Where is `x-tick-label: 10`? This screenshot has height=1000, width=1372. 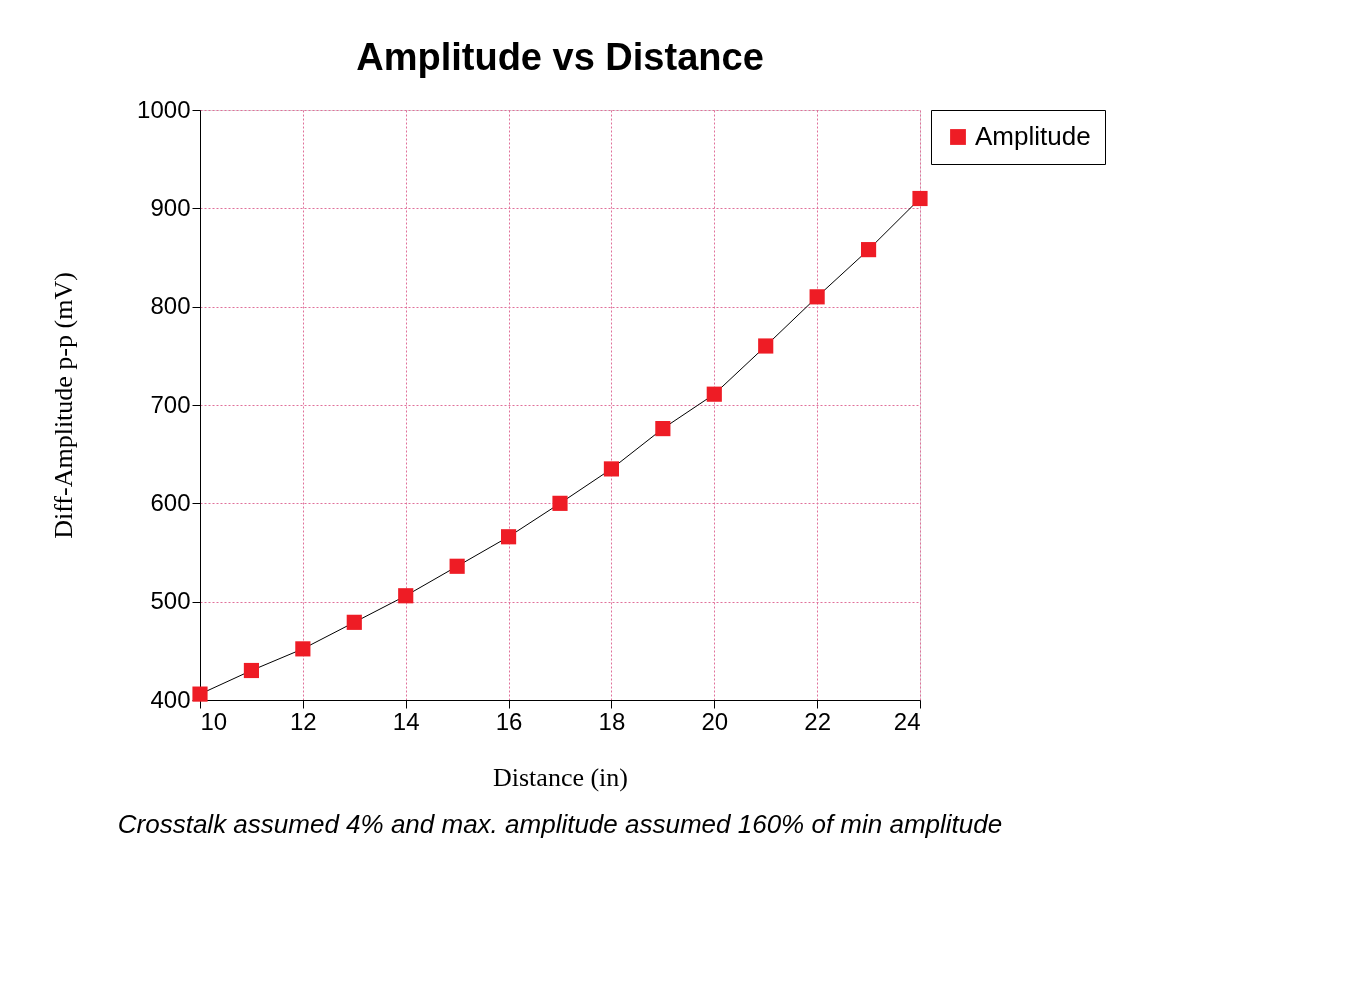 x-tick-label: 10 is located at coordinates (214, 721).